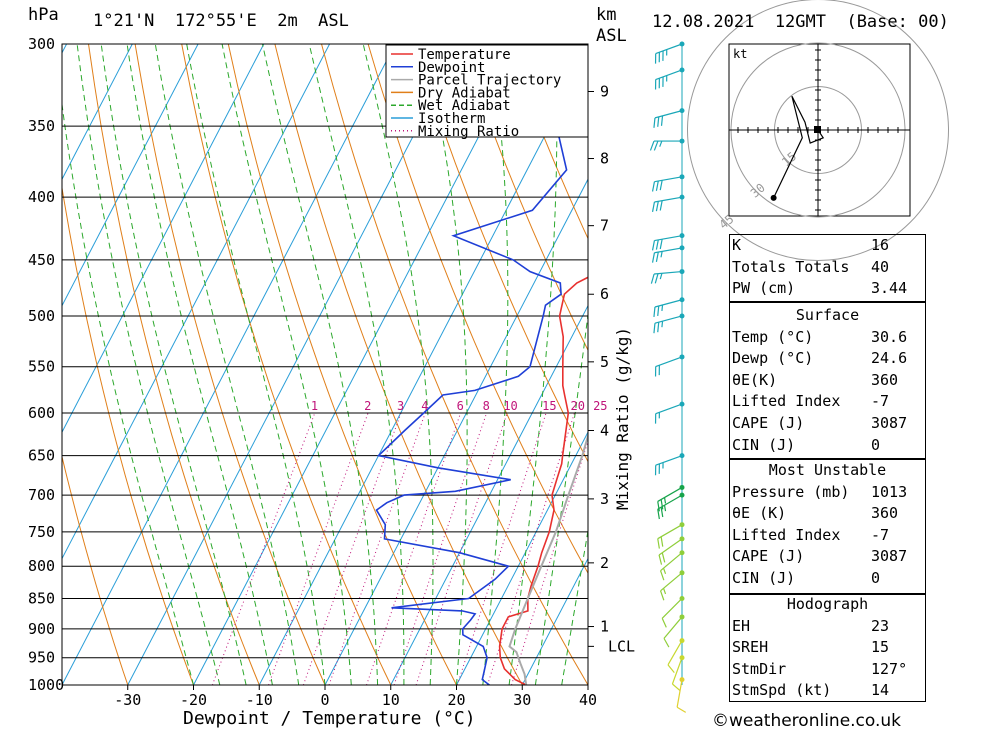  What do you see at coordinates (604, 430) in the screenshot?
I see `height-tick-label: 4` at bounding box center [604, 430].